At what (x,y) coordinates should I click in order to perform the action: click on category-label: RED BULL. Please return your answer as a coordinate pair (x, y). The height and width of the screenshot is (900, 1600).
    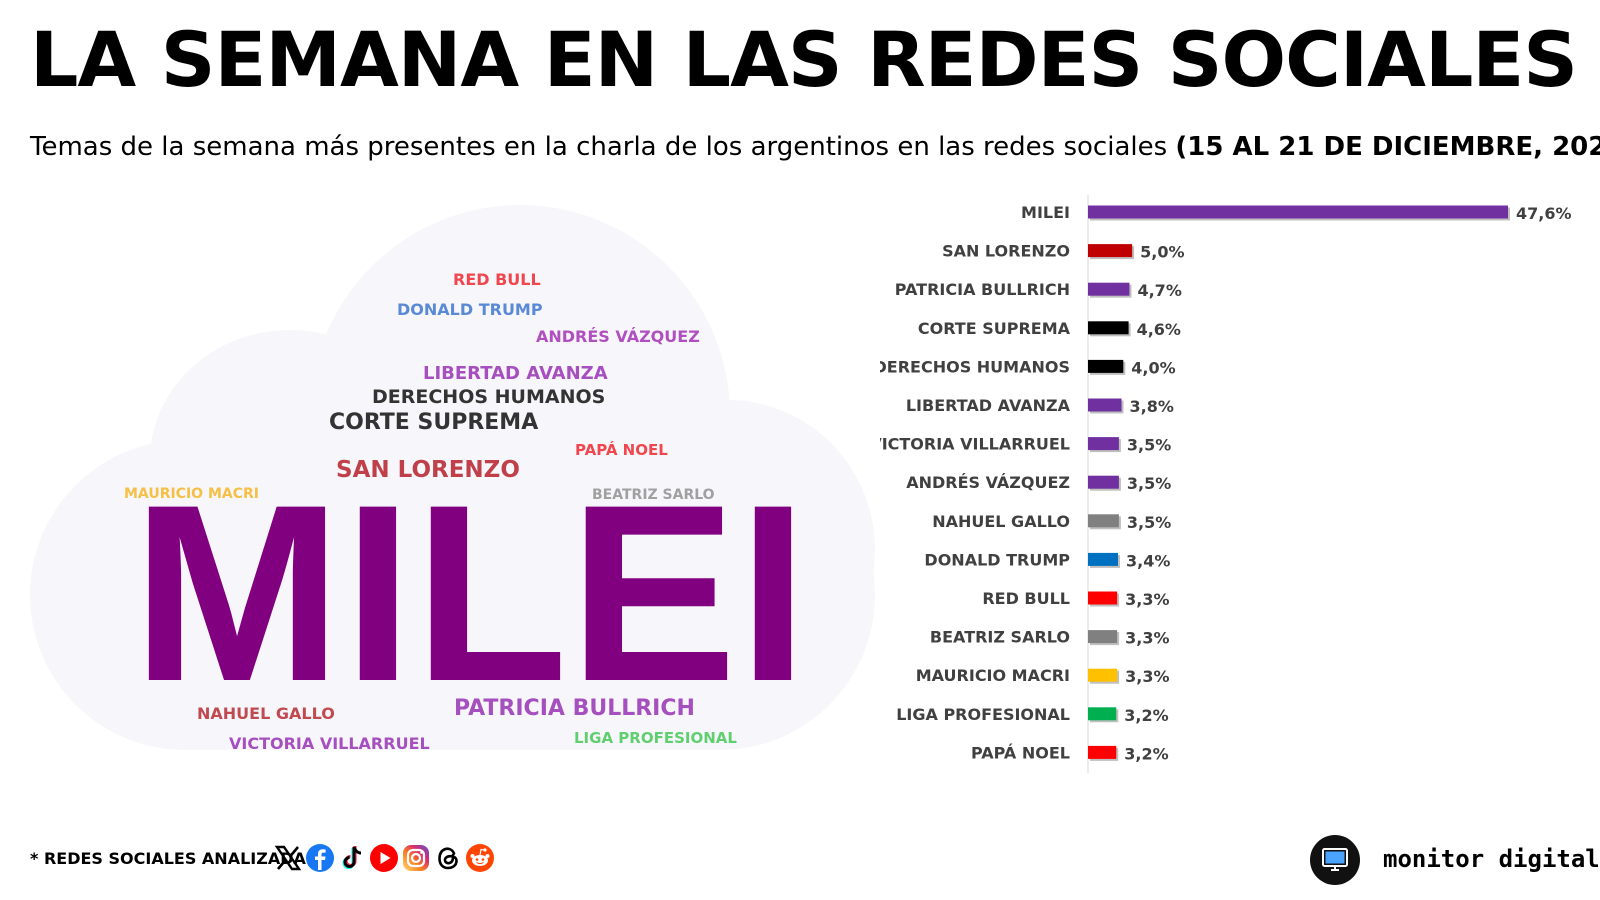
    Looking at the image, I should click on (1026, 598).